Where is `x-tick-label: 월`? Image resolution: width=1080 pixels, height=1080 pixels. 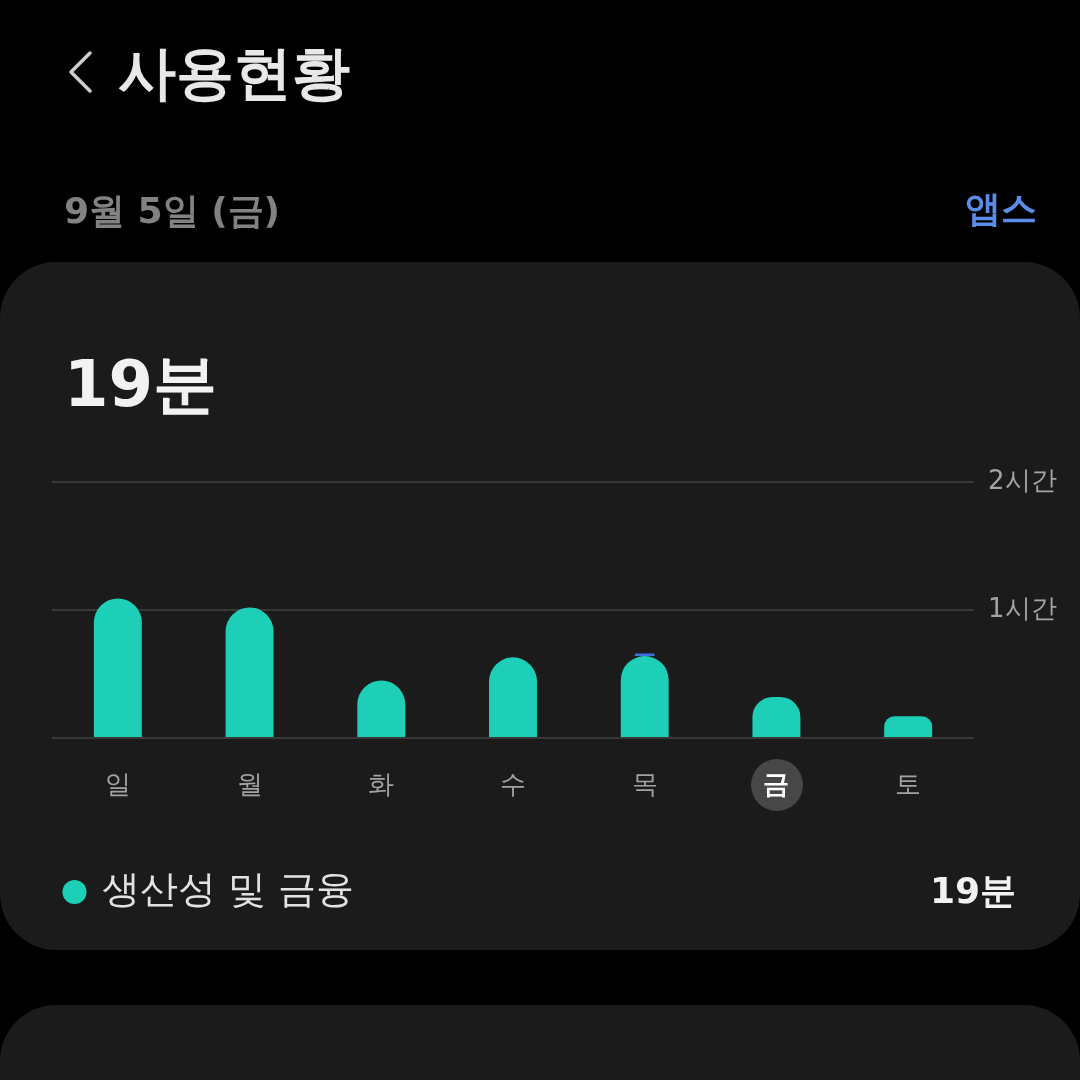 x-tick-label: 월 is located at coordinates (249, 784).